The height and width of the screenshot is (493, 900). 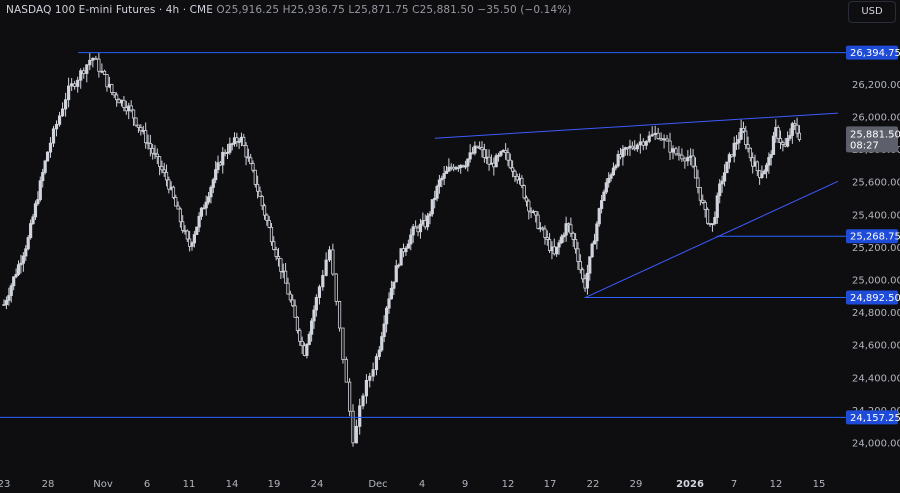 I want to click on level-price-text: 25,268.75, so click(x=875, y=237).